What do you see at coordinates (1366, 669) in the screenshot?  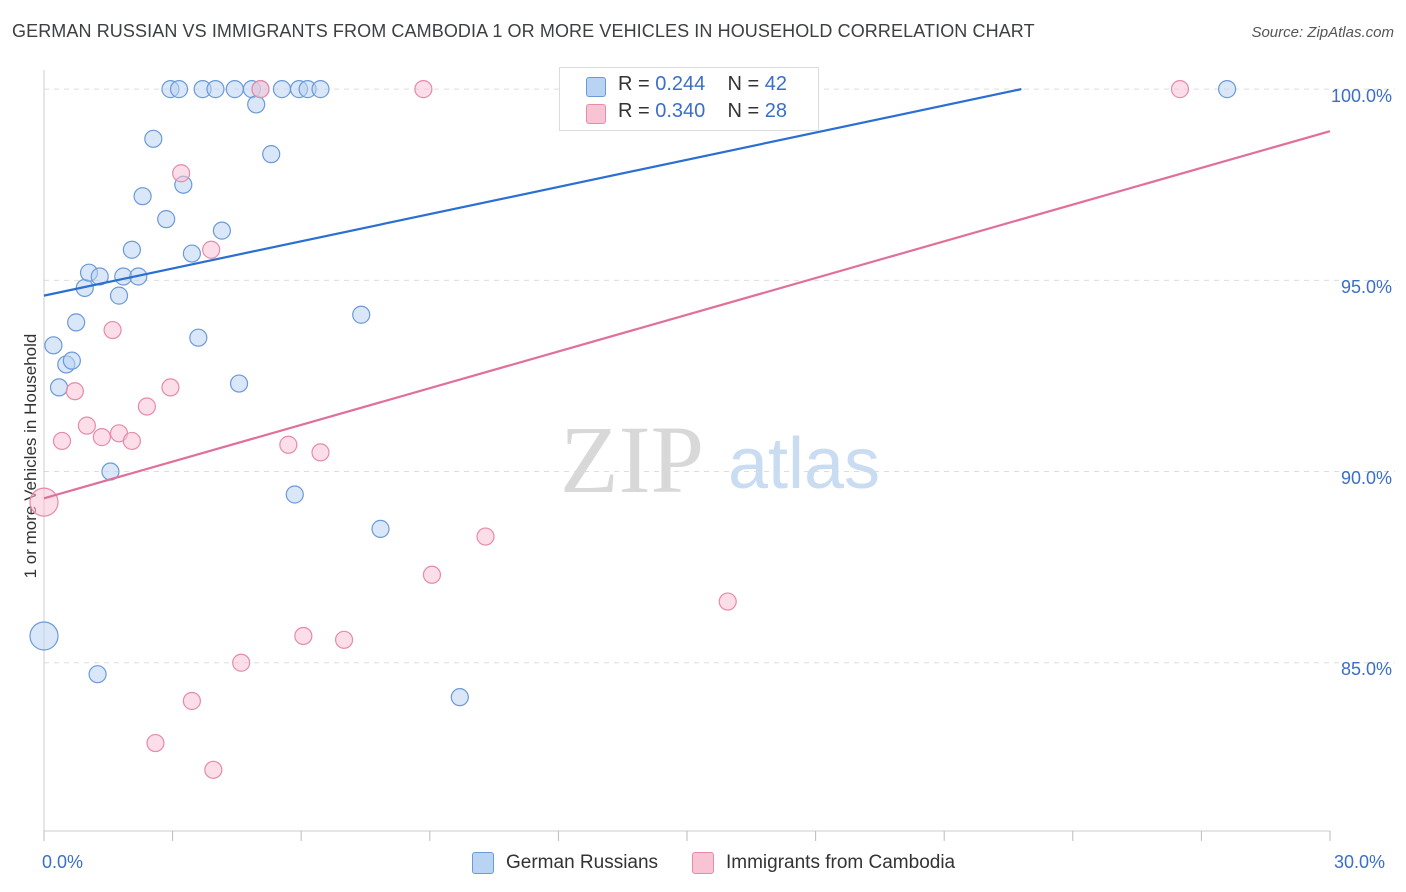 I see `y-tick-label-85: 85.0%` at bounding box center [1366, 669].